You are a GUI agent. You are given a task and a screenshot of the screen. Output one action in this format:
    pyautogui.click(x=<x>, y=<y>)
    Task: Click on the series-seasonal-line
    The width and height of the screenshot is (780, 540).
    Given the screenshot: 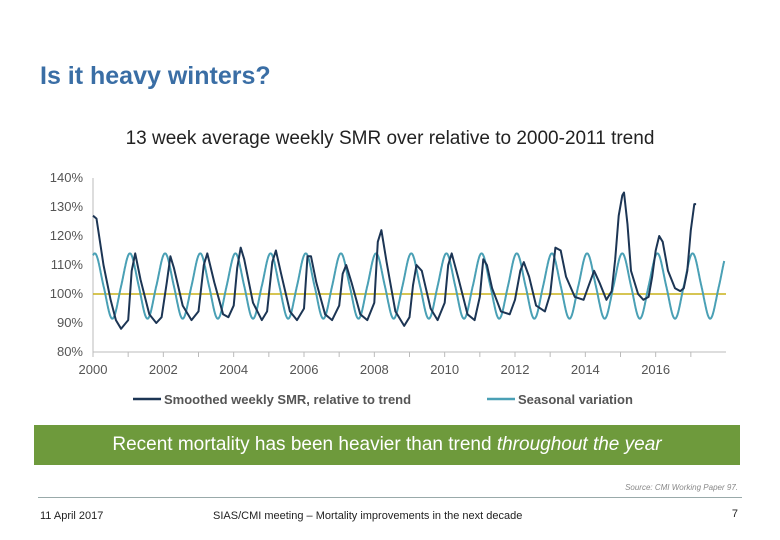 What is the action you would take?
    pyautogui.click(x=409, y=286)
    